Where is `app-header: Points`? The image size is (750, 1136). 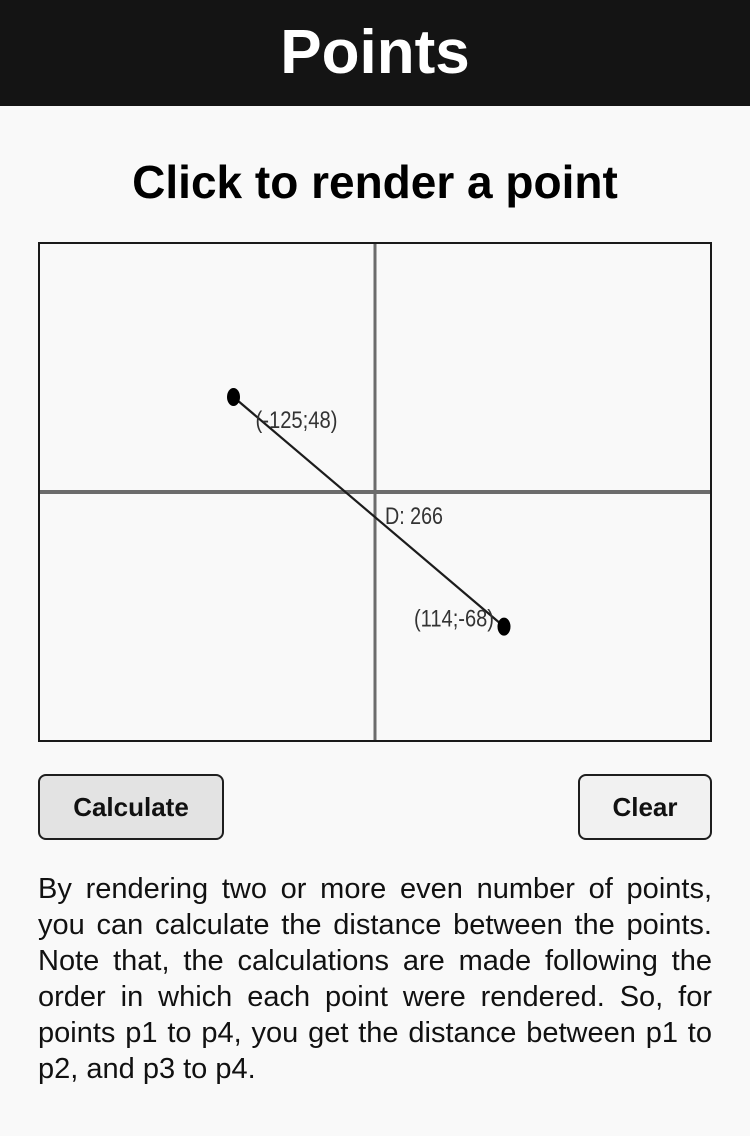 app-header: Points is located at coordinates (375, 53).